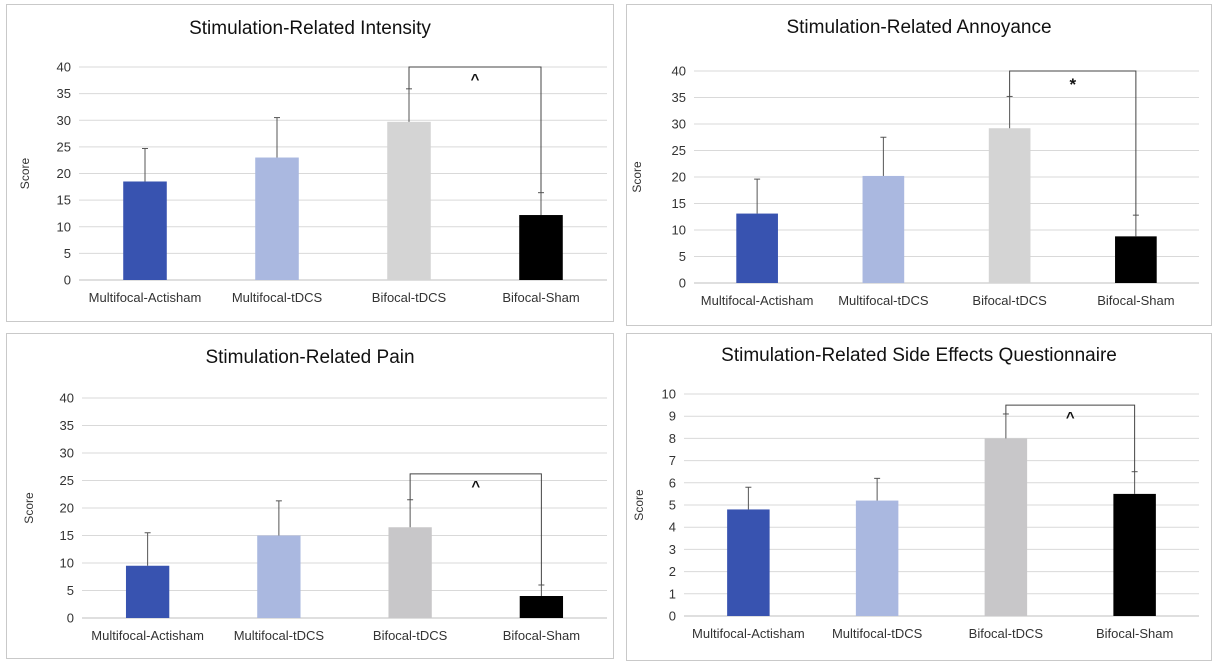 The width and height of the screenshot is (1215, 665). What do you see at coordinates (919, 27) in the screenshot?
I see `chart-title: Stimulation-Related Annoyance` at bounding box center [919, 27].